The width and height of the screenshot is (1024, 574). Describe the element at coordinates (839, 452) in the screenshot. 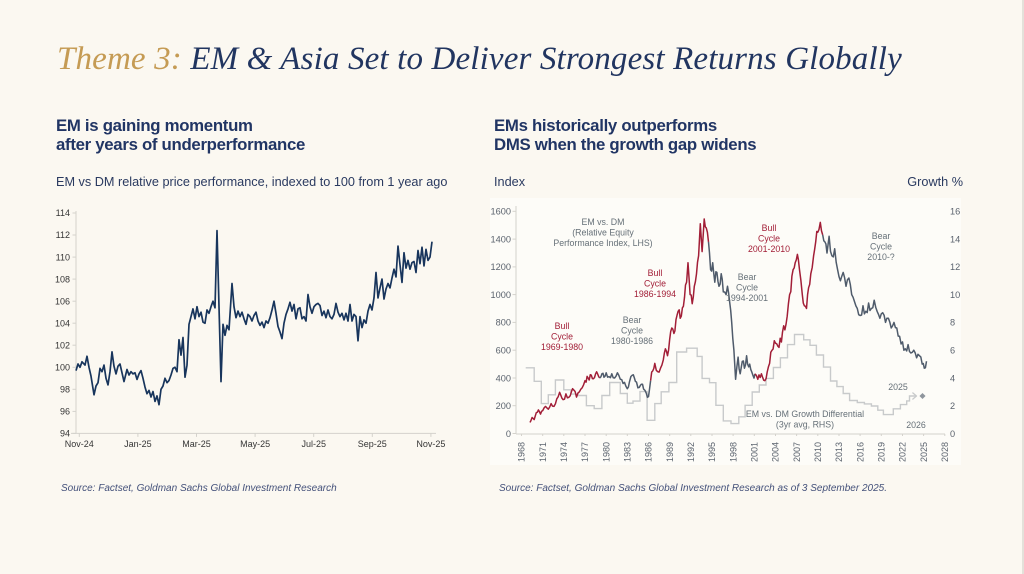

I see `svg-text: 2013` at that location.